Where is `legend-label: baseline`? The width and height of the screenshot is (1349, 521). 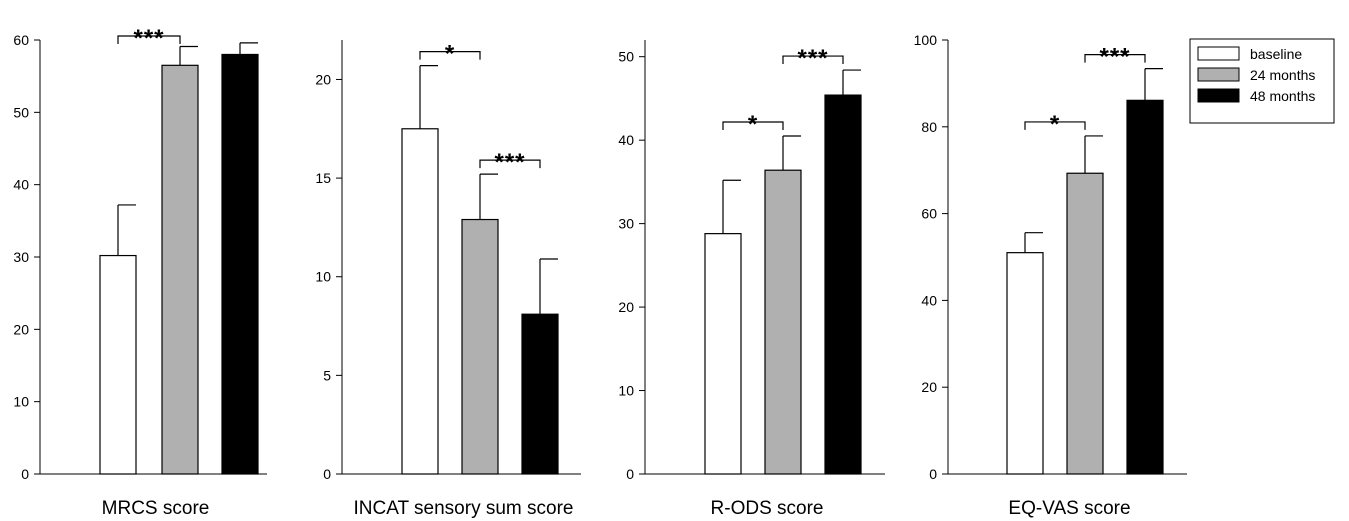 legend-label: baseline is located at coordinates (1276, 54).